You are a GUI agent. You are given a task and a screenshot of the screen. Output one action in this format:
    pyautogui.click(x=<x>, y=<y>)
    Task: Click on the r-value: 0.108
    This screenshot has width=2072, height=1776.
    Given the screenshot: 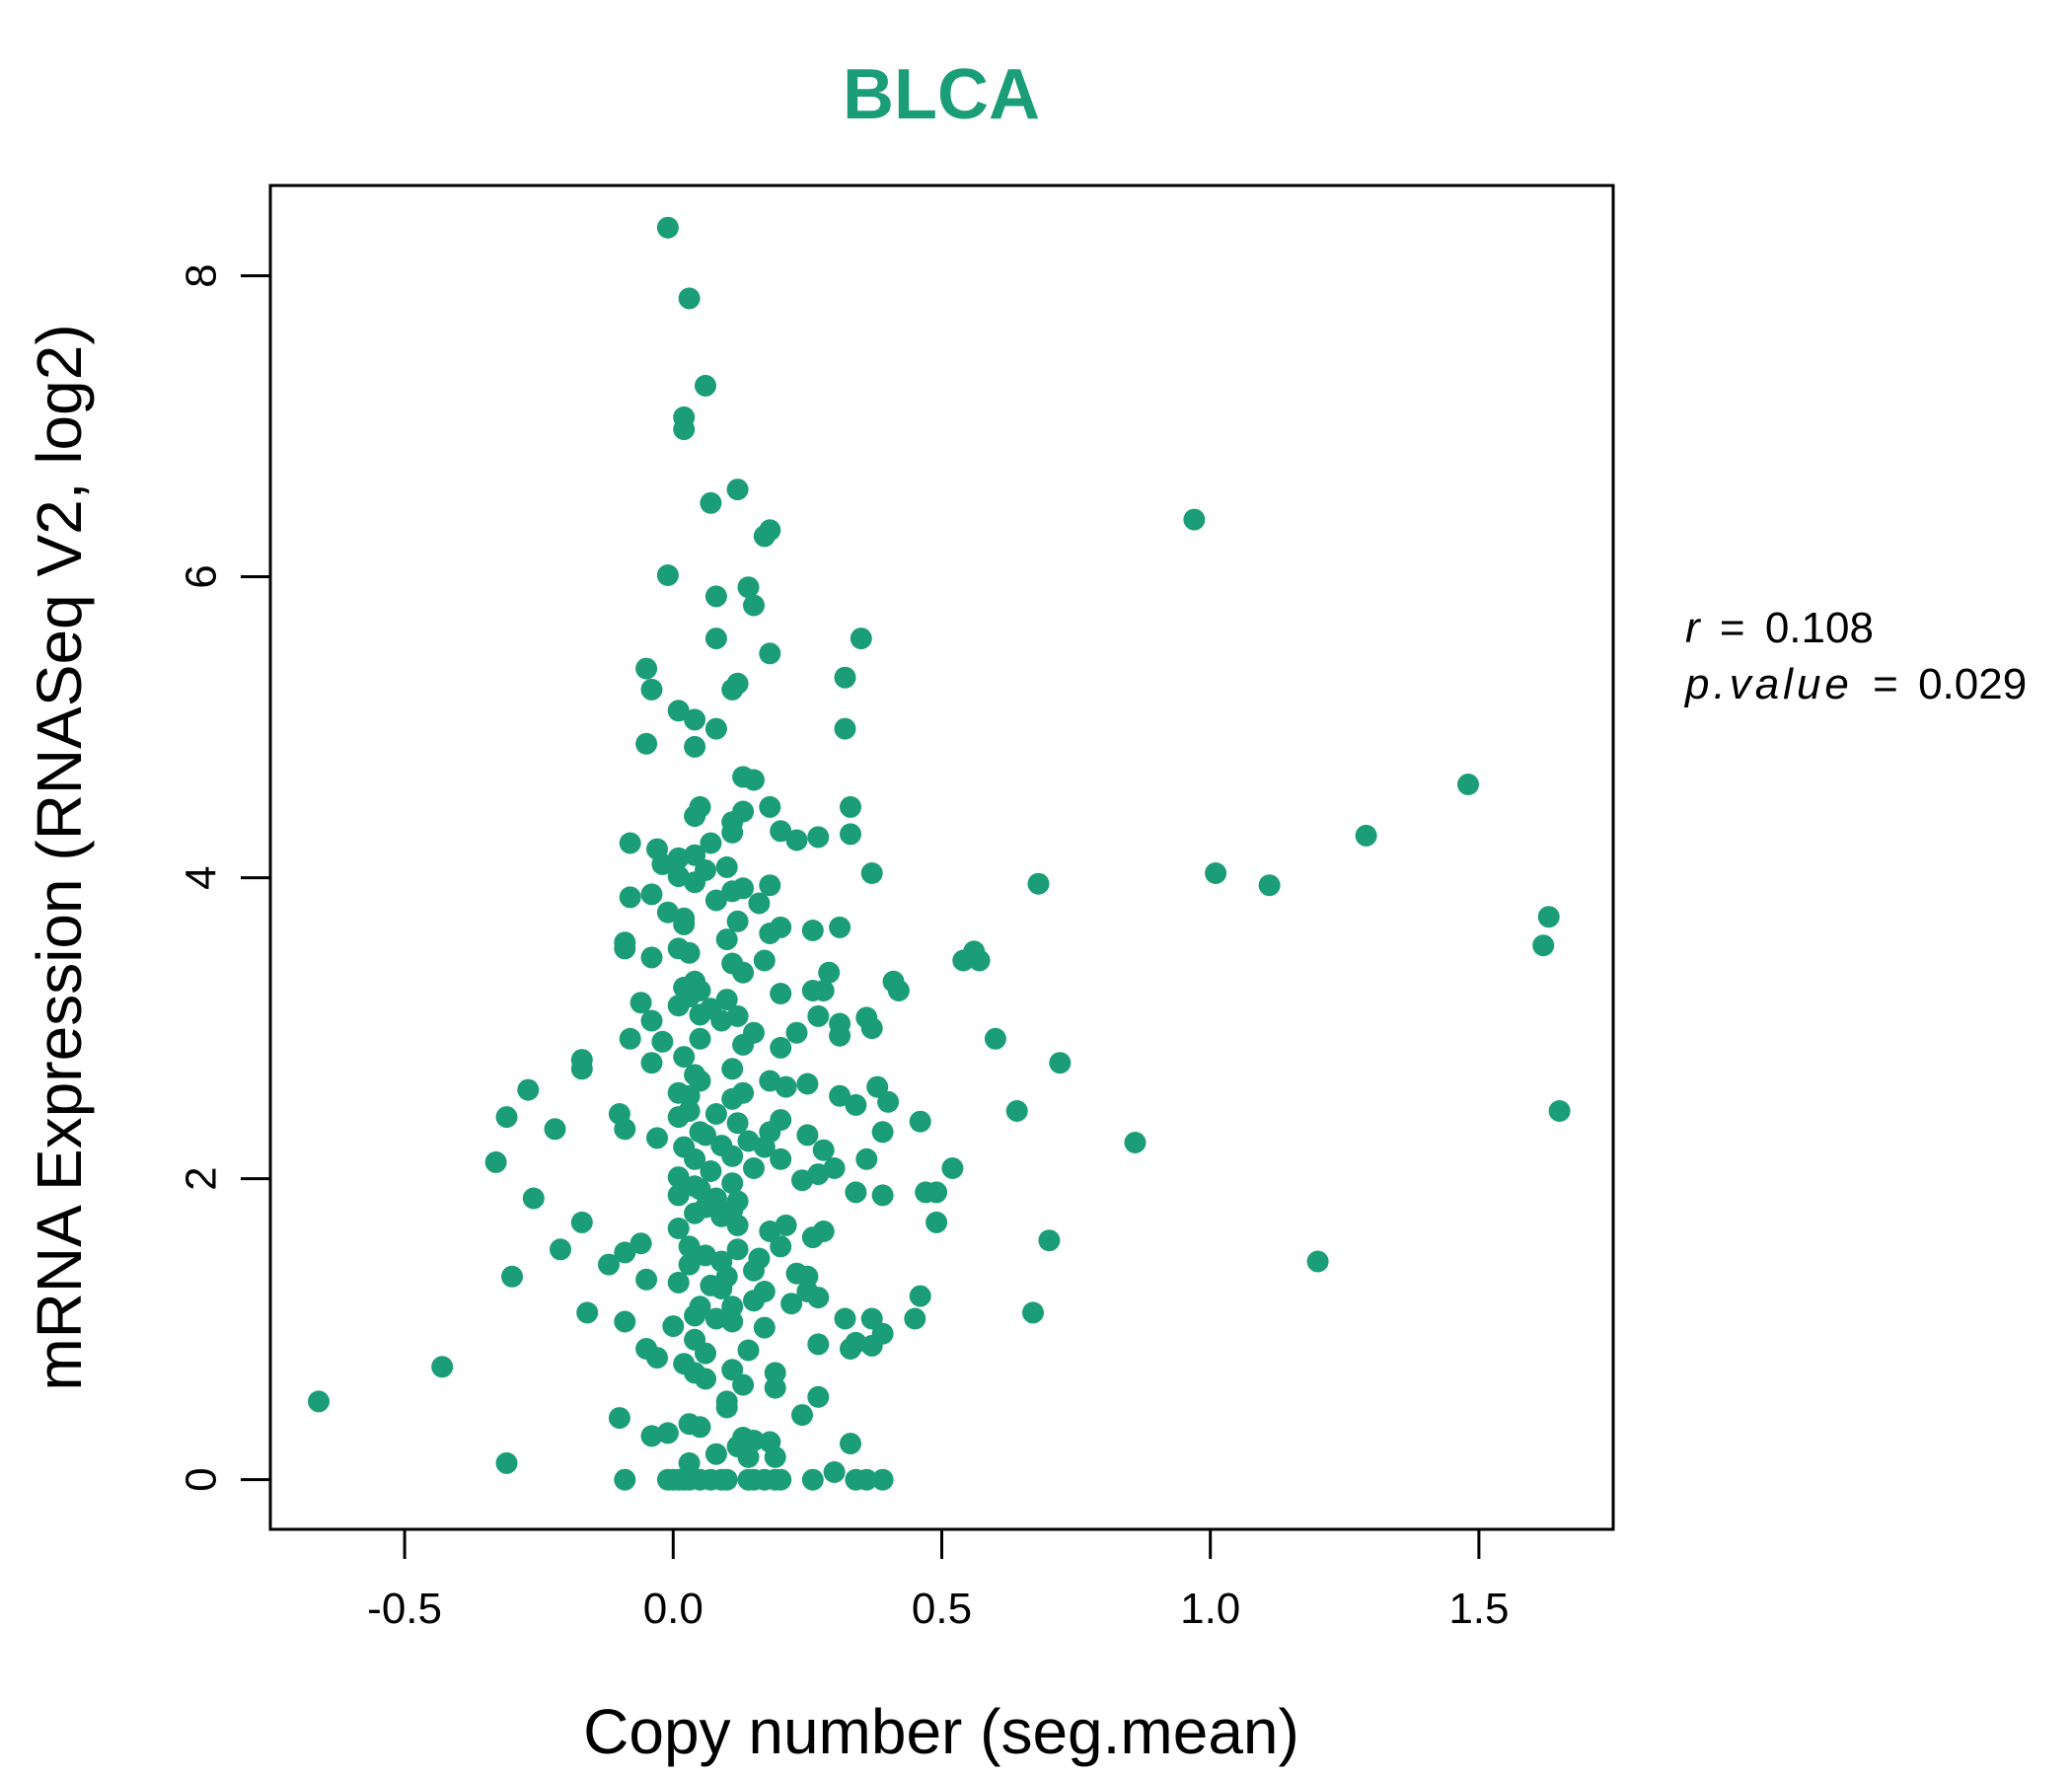 What is the action you would take?
    pyautogui.click(x=1820, y=628)
    